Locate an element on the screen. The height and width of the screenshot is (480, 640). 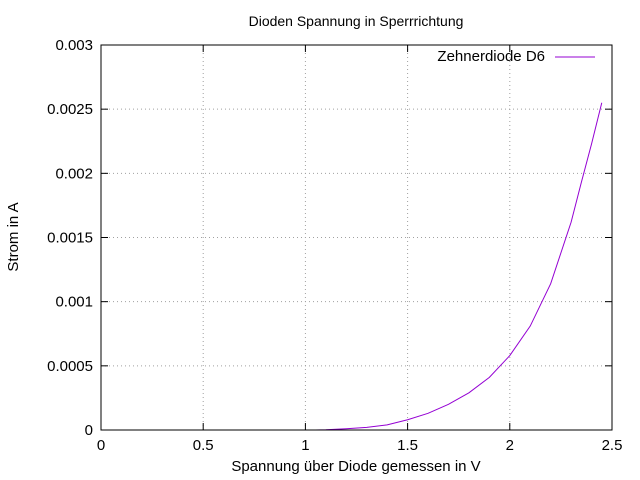
y-tick-label: 0.0015 is located at coordinates (70, 238).